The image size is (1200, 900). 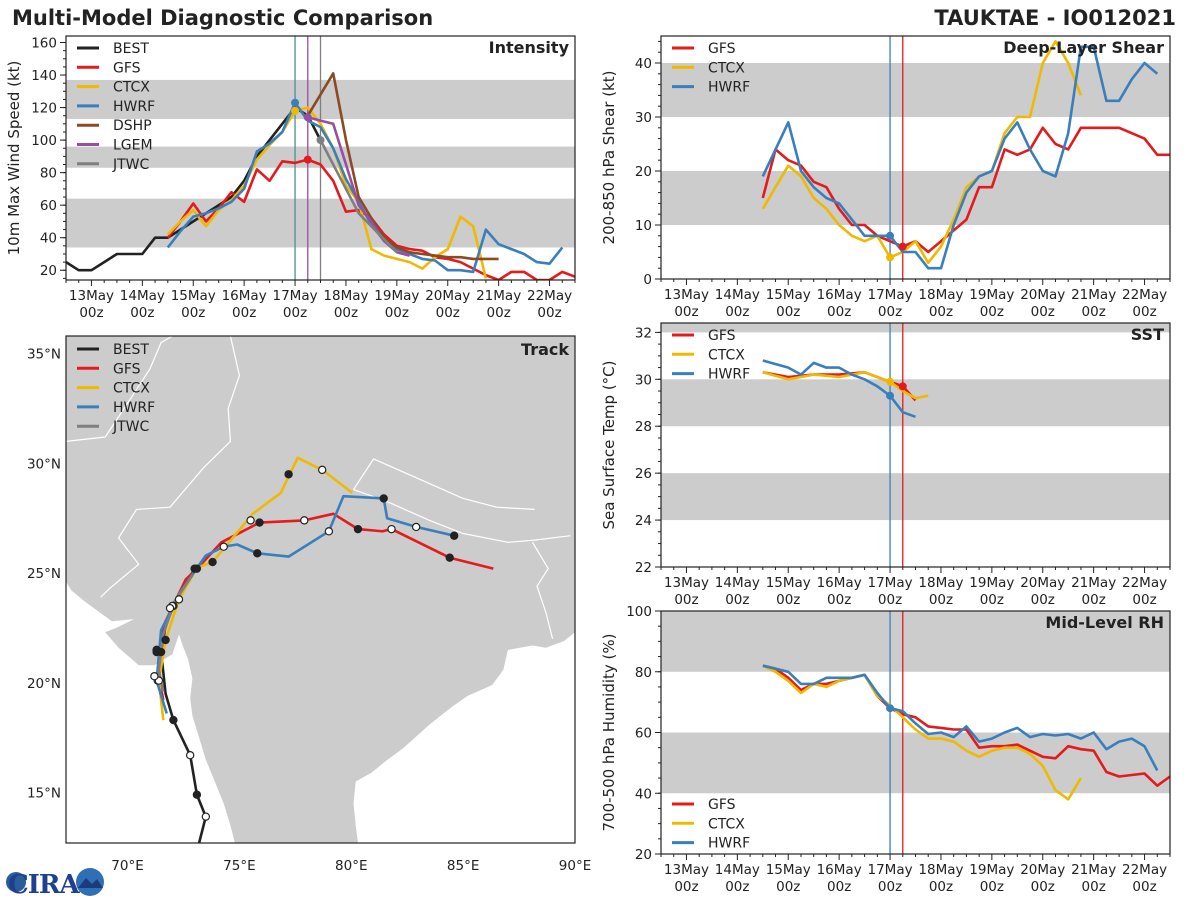 I want to click on lon-tick-label: 75°E, so click(x=239, y=866).